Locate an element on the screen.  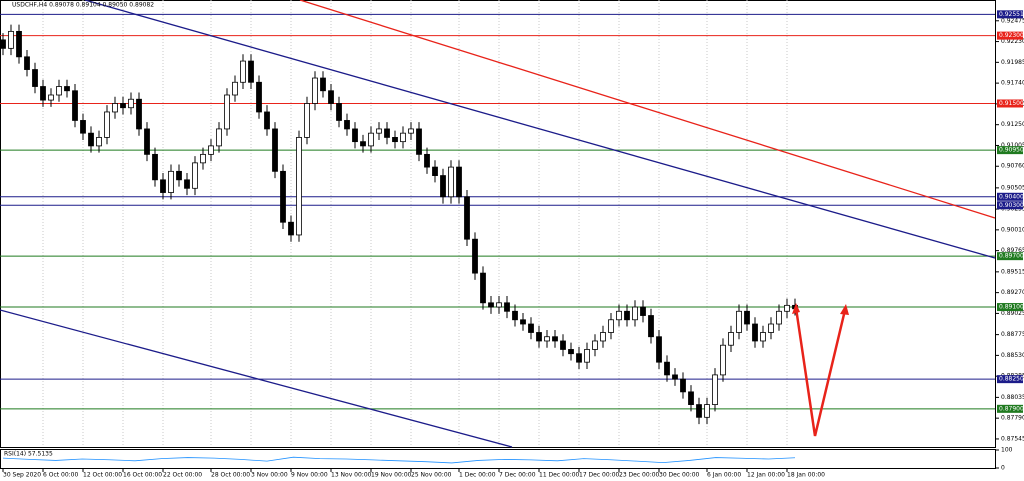
y-tick-label: 0.87545 is located at coordinates (1012, 438).